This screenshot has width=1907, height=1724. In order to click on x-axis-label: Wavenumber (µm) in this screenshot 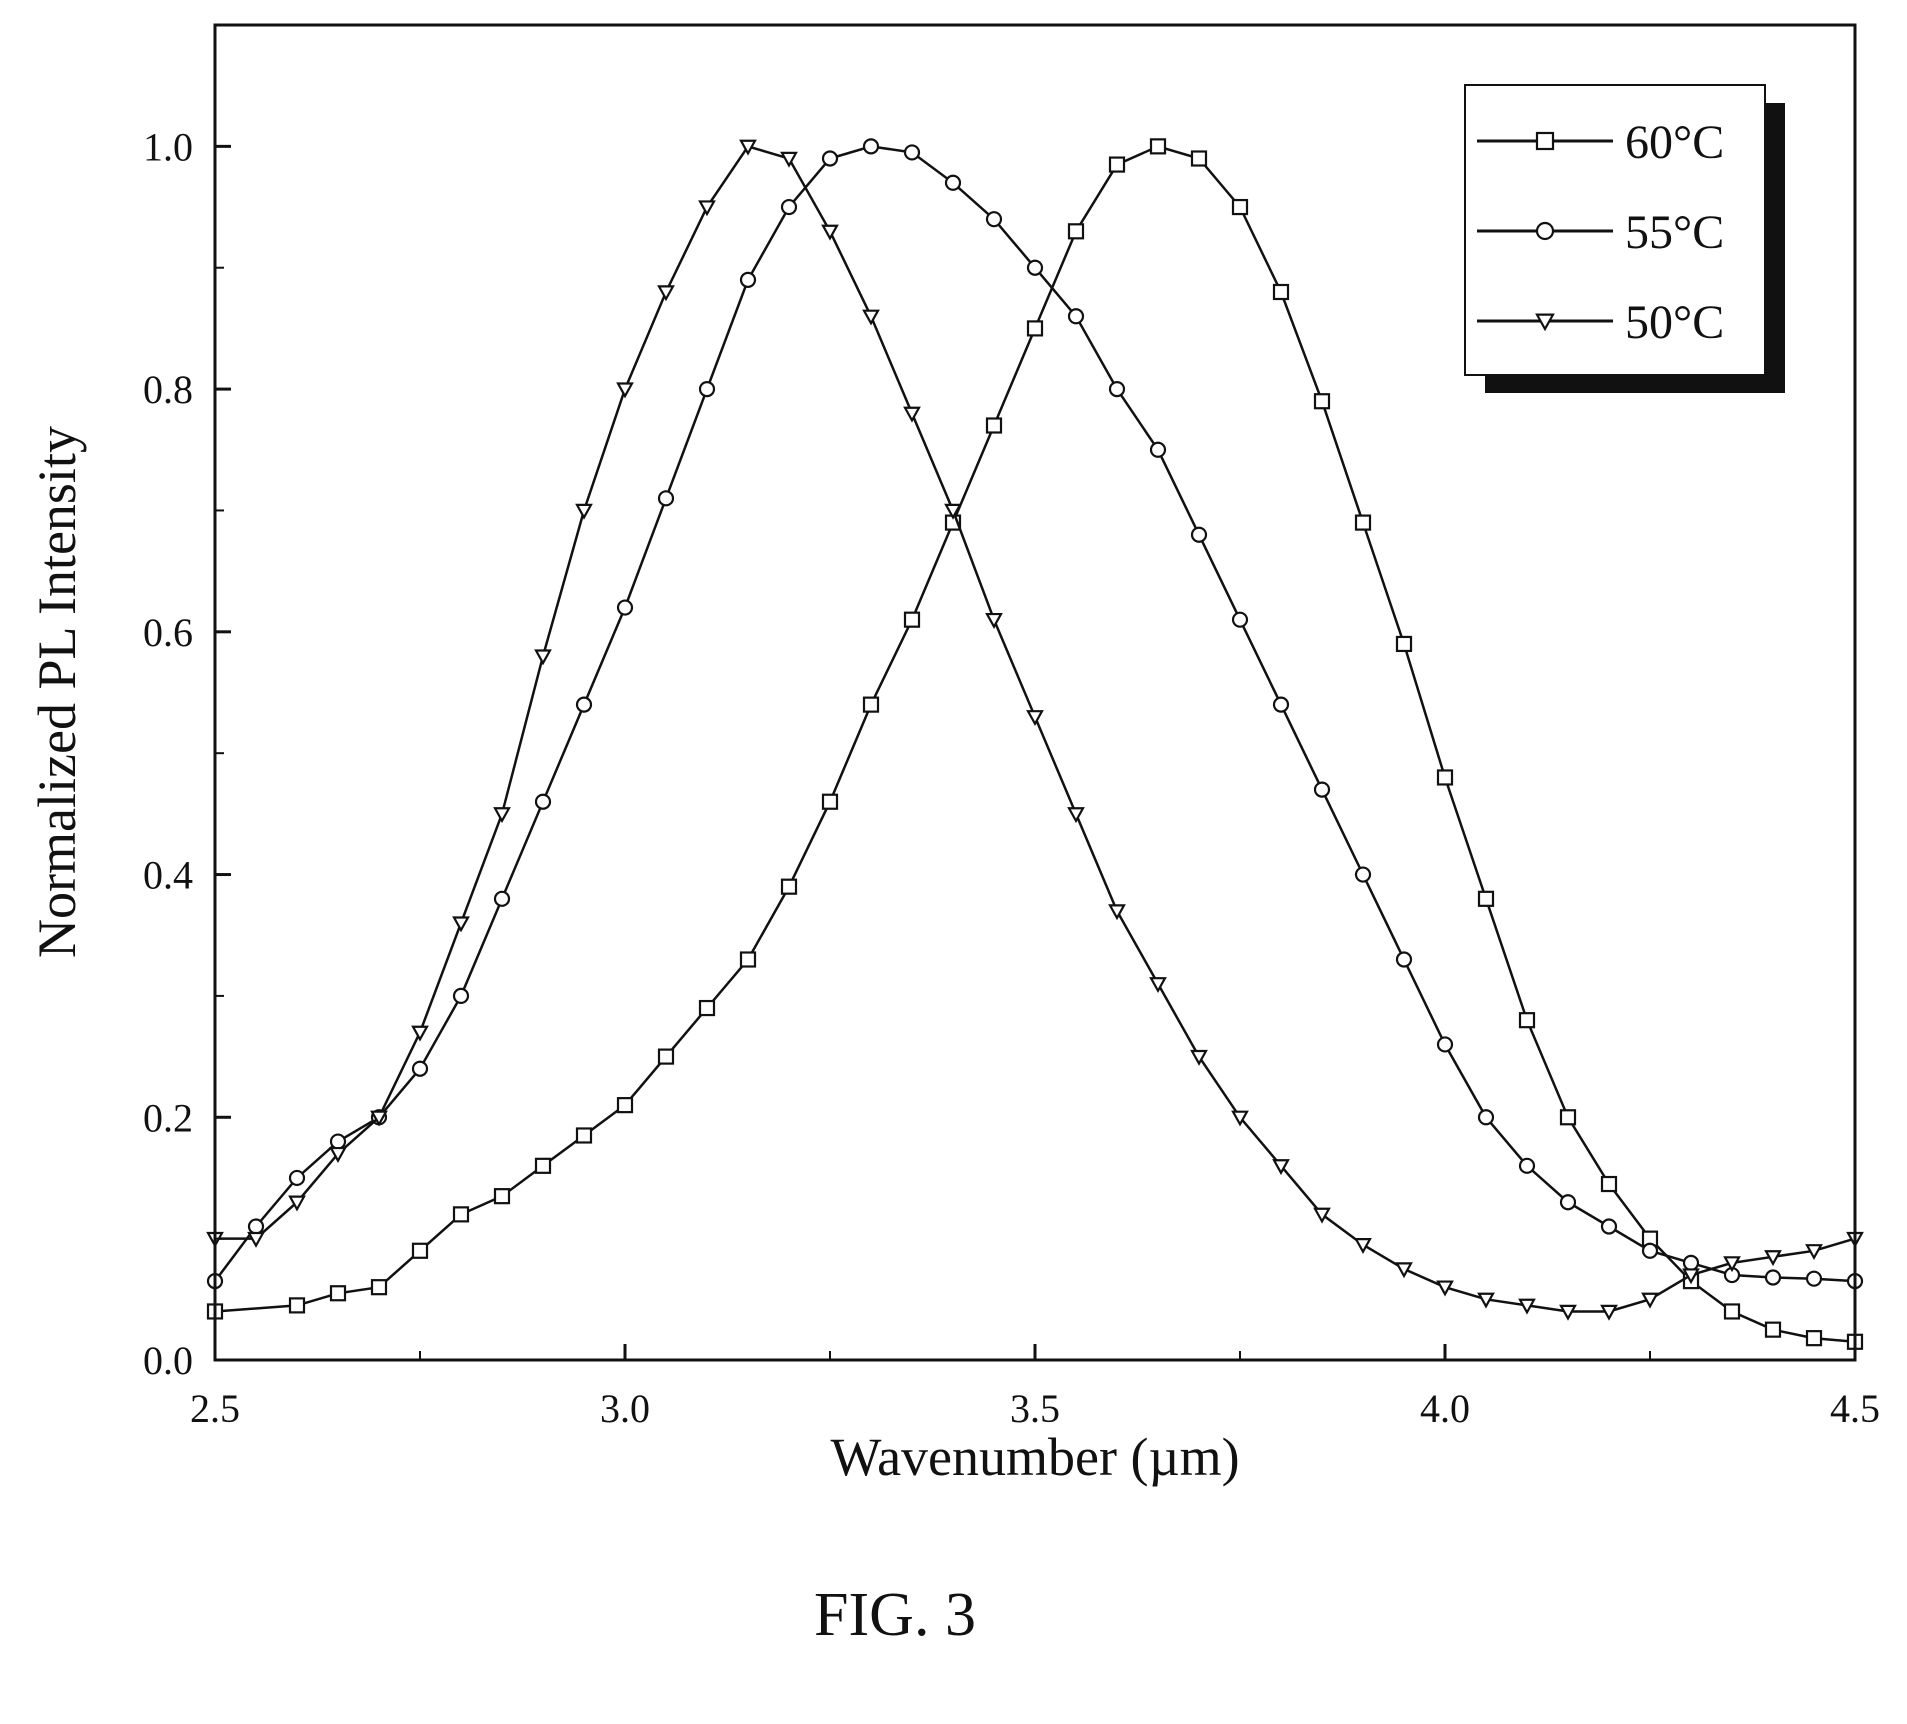, I will do `click(1034, 1457)`.